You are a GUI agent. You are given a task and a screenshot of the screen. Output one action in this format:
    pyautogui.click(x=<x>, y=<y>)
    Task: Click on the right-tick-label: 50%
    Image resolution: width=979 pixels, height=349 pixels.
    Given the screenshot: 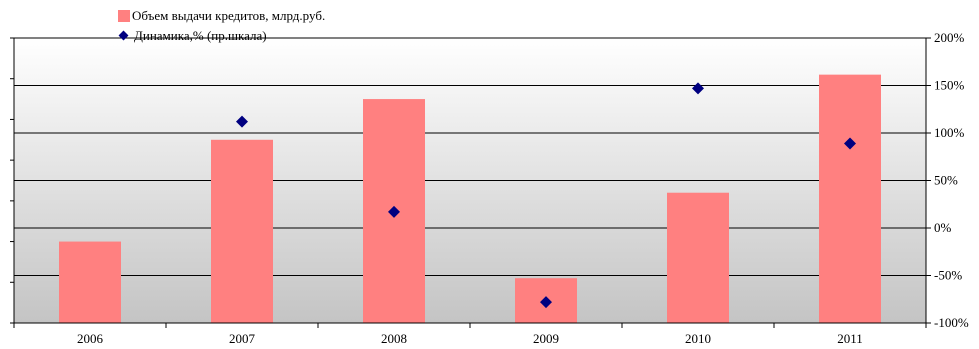 What is the action you would take?
    pyautogui.click(x=946, y=180)
    